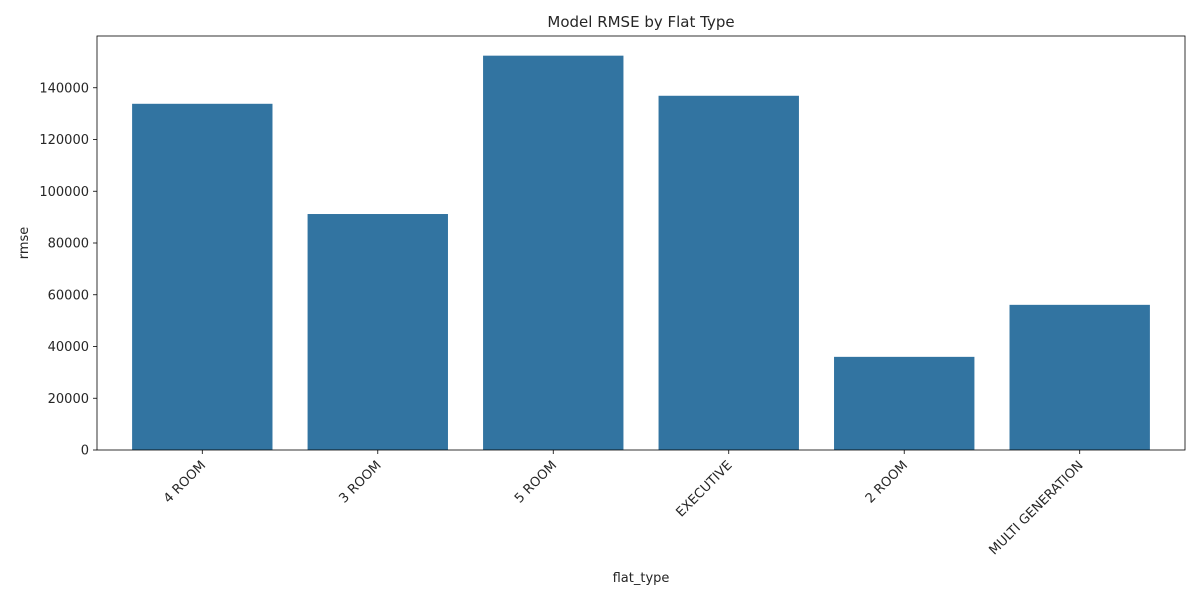 This screenshot has width=1200, height=600. Describe the element at coordinates (553, 252) in the screenshot. I see `bar-5-room` at that location.